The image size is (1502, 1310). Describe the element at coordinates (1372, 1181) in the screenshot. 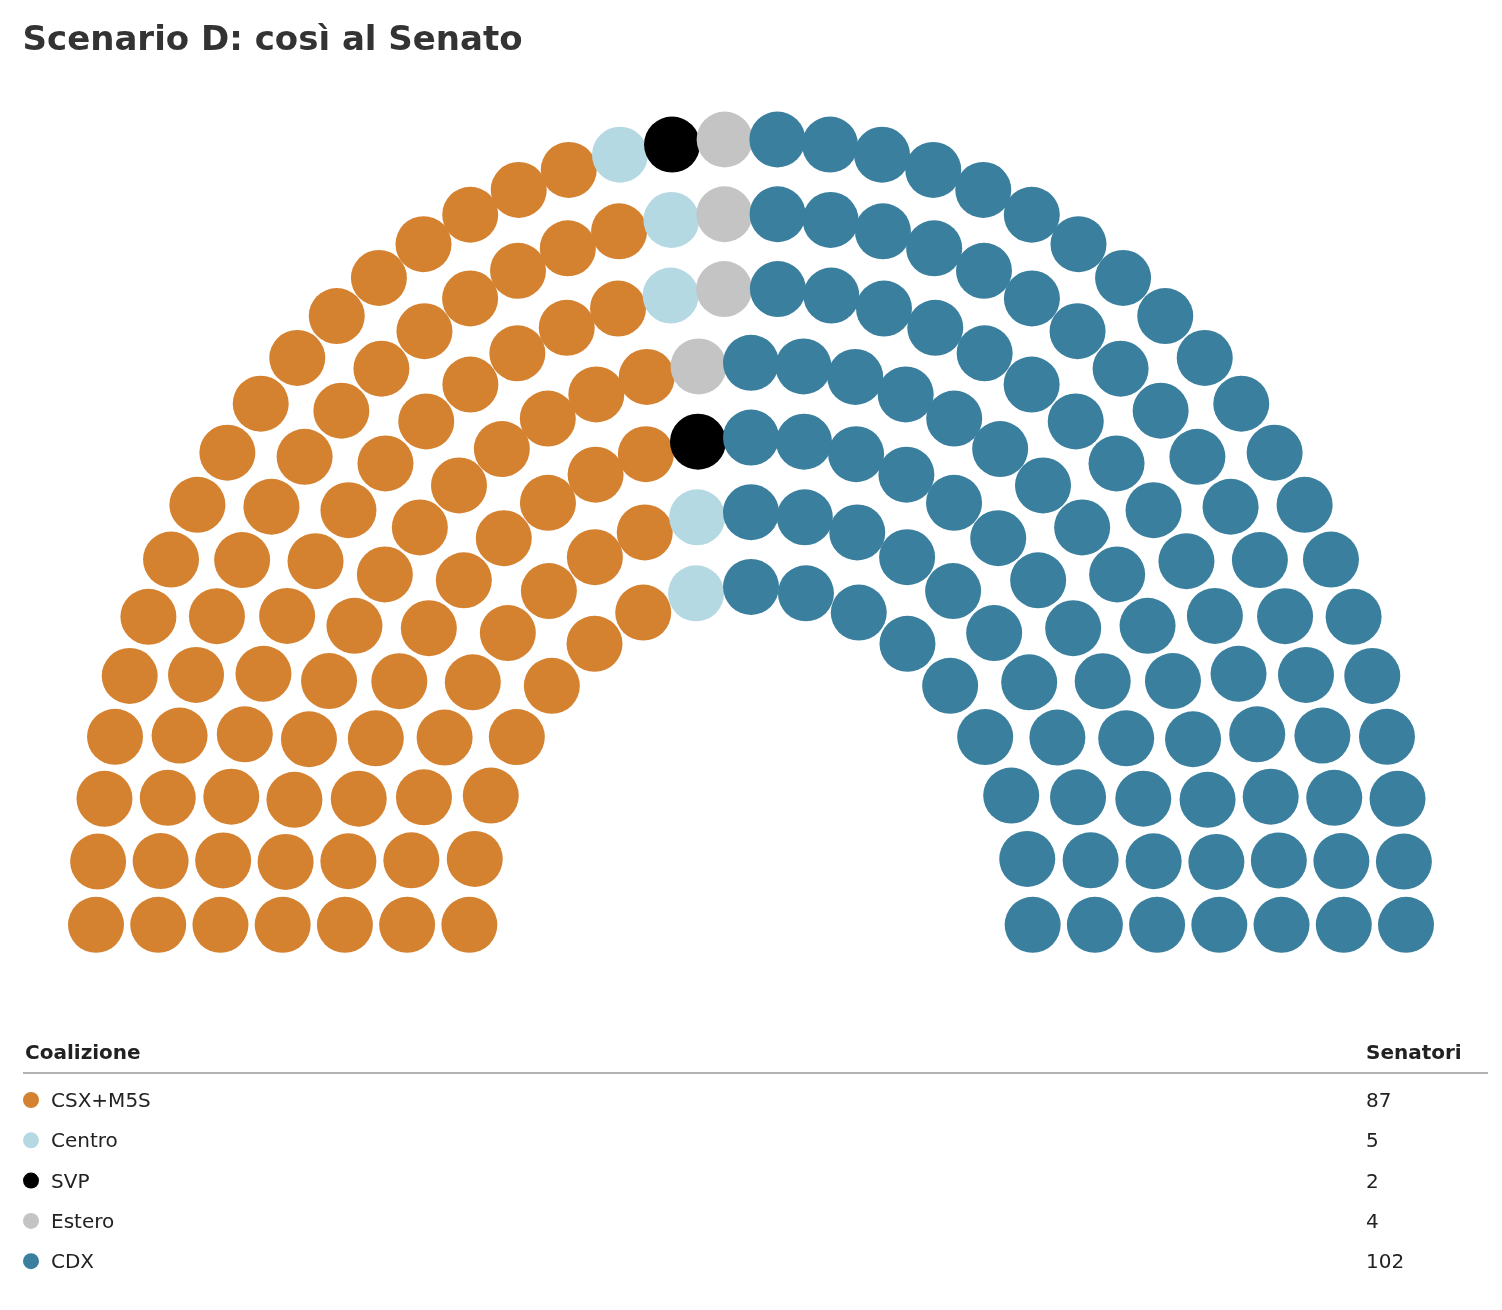

I see `data-label: 2` at that location.